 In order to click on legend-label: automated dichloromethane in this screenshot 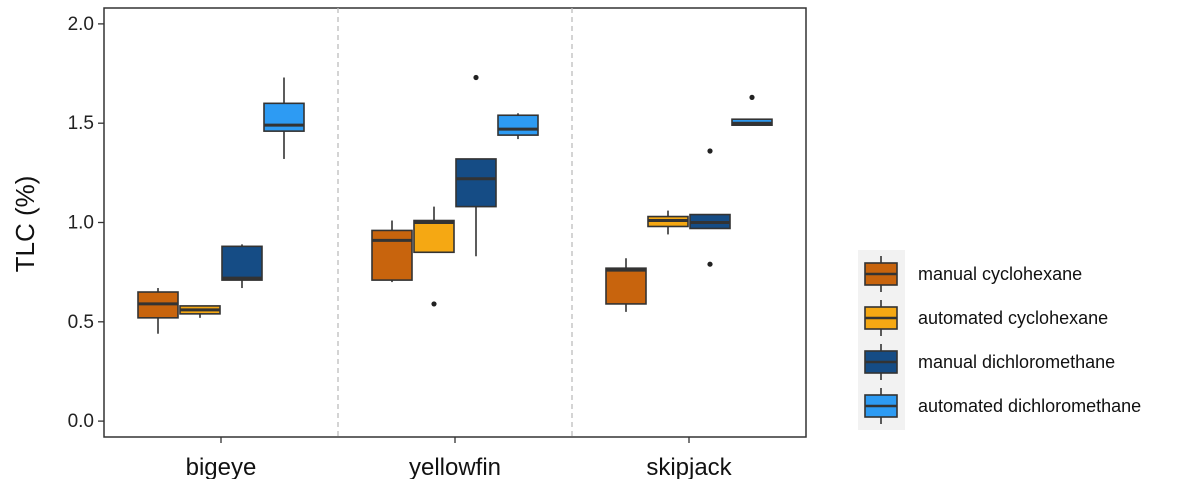, I will do `click(1029, 406)`.